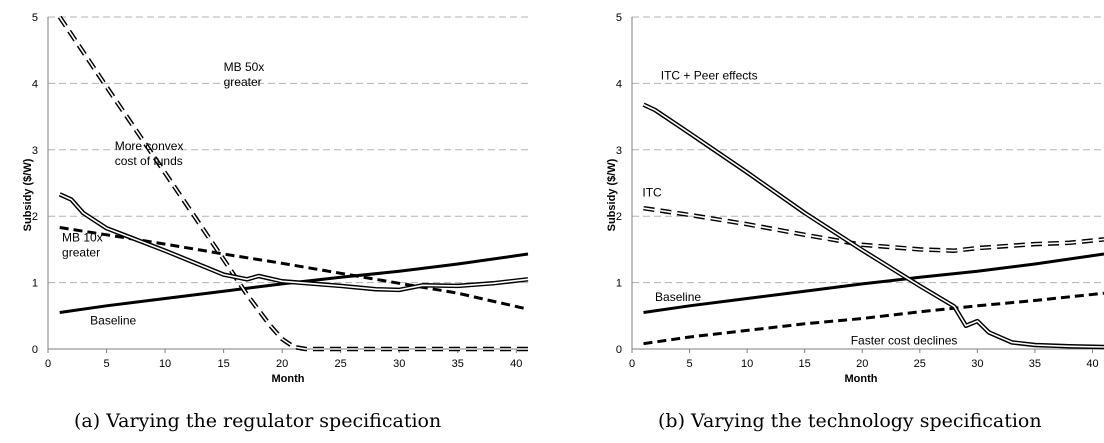 The width and height of the screenshot is (1104, 443). I want to click on panel-caption: (b) Varying the technology specification, so click(850, 421).